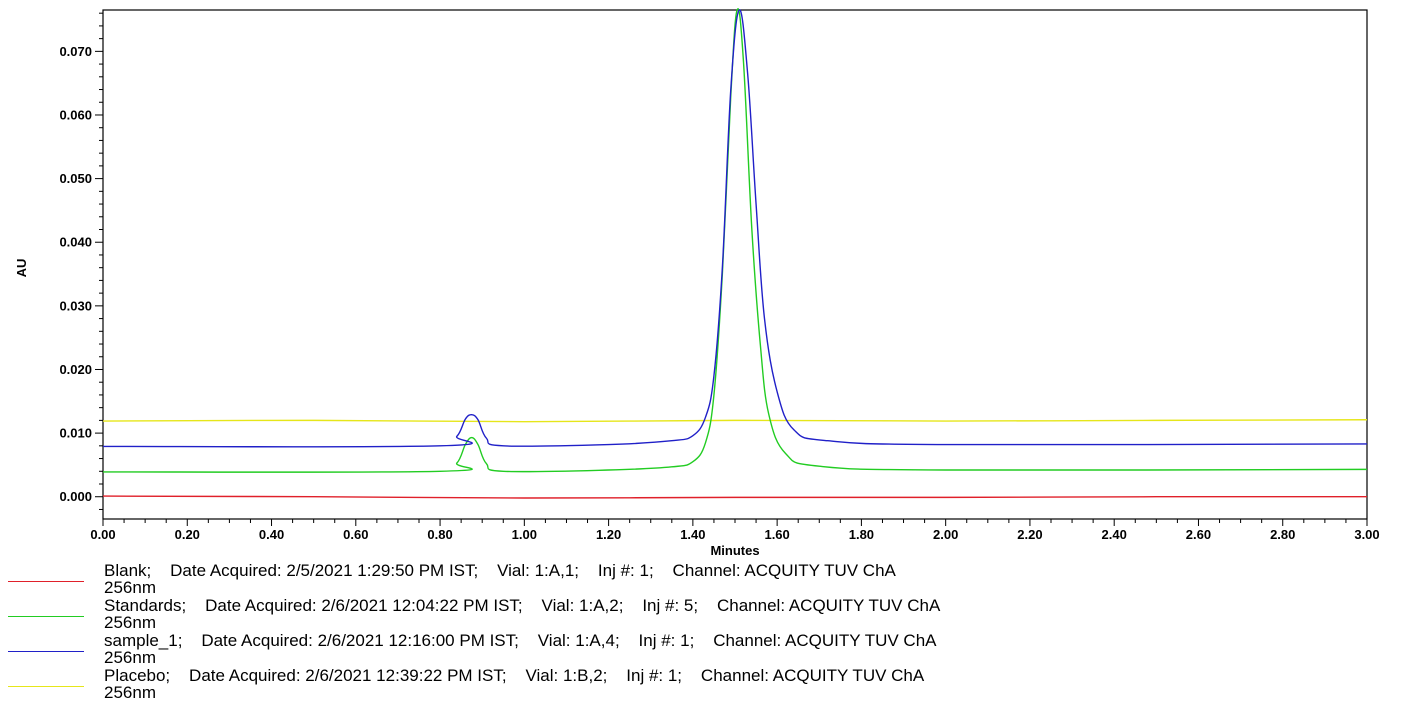  I want to click on x-tick-label: 0.60, so click(355, 534).